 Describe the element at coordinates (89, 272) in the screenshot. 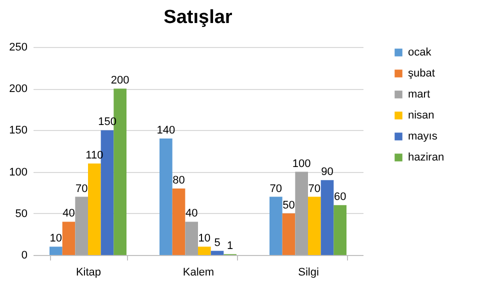

I see `x-tick-label: Kitap` at that location.